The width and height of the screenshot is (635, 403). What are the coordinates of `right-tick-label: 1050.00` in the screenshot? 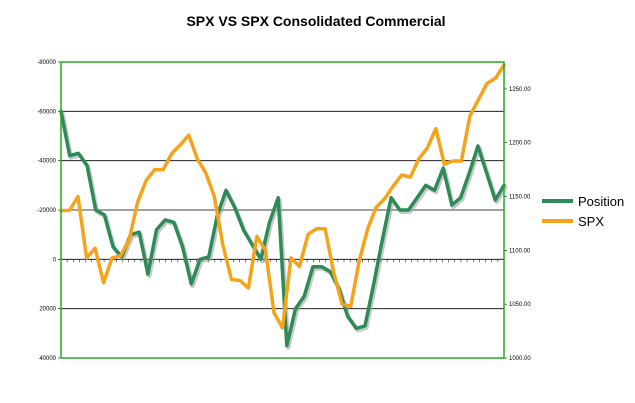 It's located at (520, 305).